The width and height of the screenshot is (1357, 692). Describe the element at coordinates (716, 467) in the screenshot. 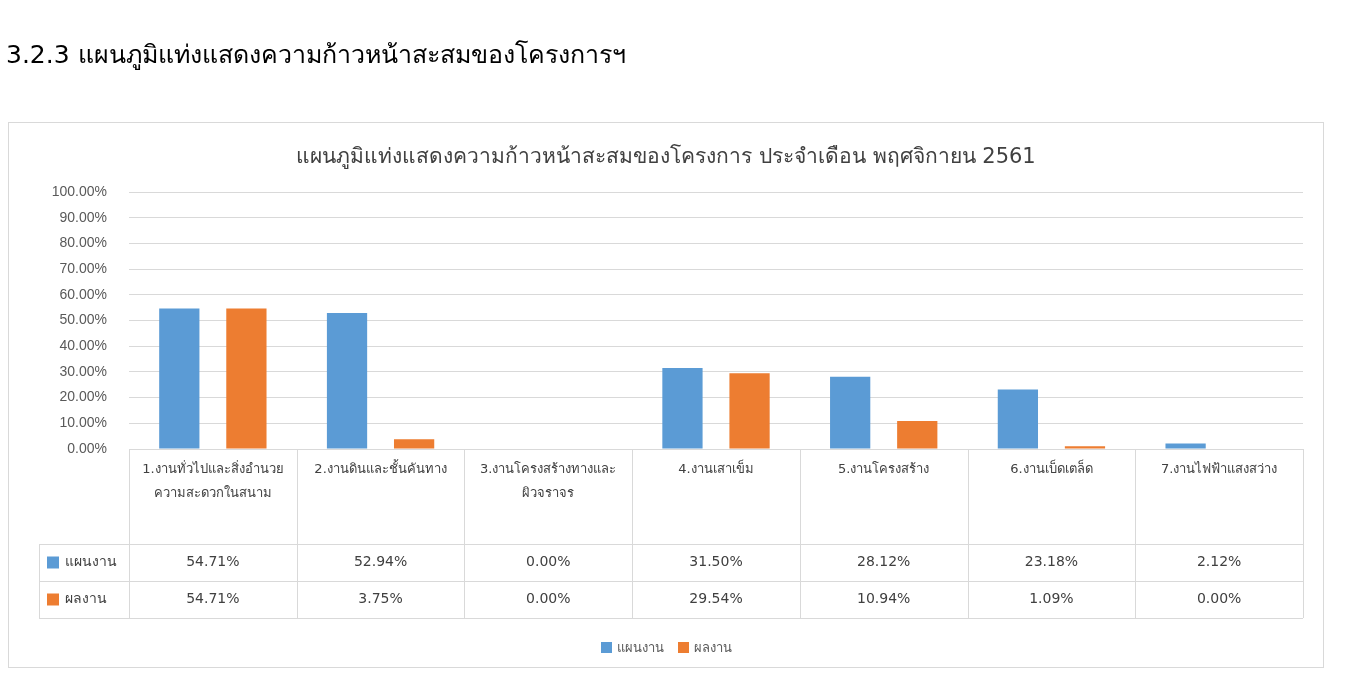

I see `x-tick-label: 4.งานเสาเข็ม` at that location.